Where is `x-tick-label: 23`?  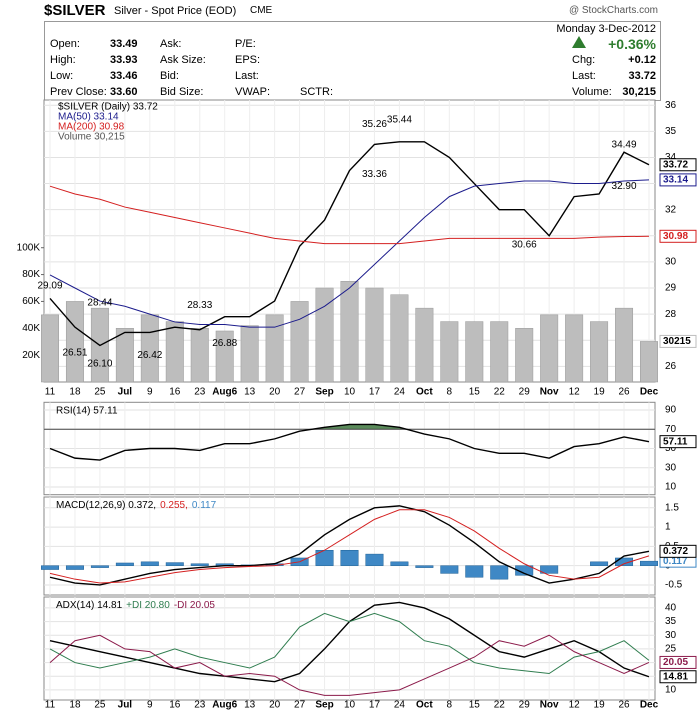
x-tick-label: 23 is located at coordinates (200, 705).